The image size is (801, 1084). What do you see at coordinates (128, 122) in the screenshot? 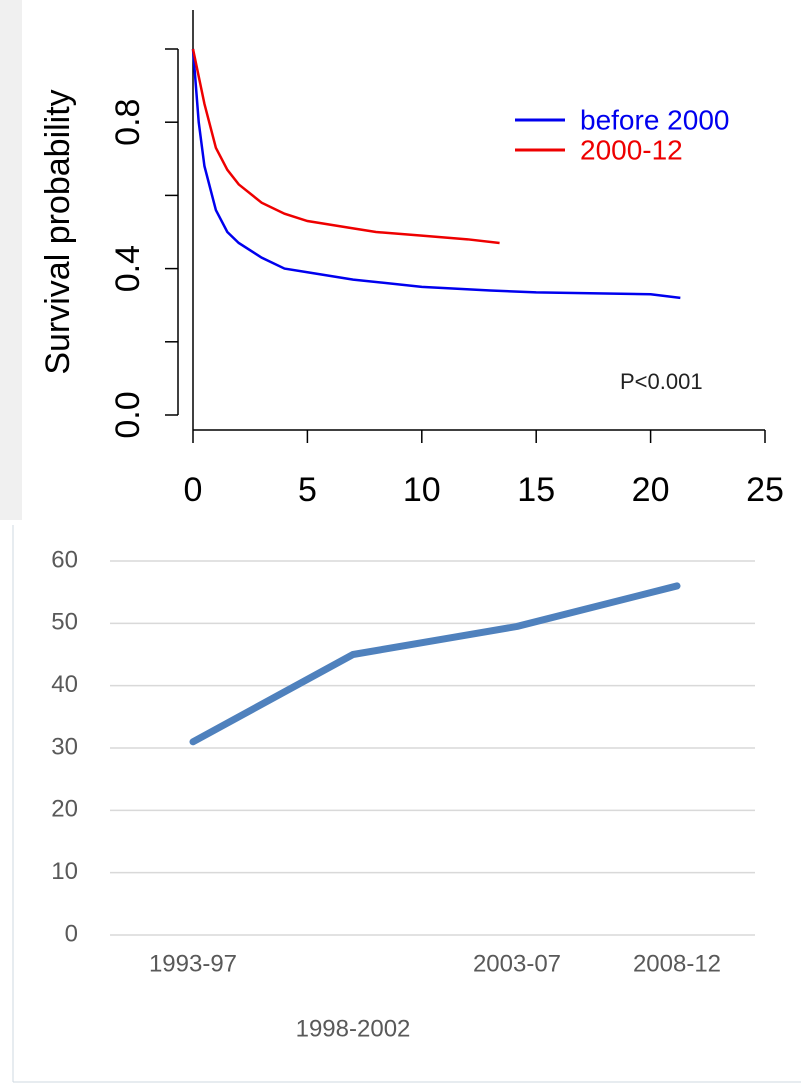
I see `y-tick-label: 0.8` at bounding box center [128, 122].